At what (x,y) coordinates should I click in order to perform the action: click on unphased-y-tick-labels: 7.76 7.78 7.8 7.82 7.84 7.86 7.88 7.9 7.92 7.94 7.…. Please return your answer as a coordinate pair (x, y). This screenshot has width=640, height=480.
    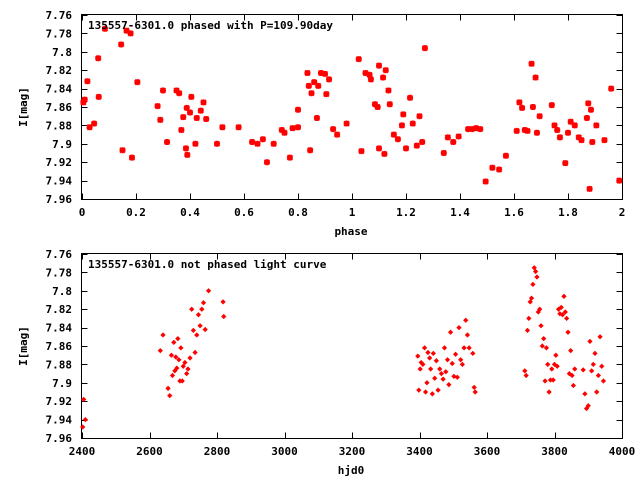
    Looking at the image, I should click on (59, 346).